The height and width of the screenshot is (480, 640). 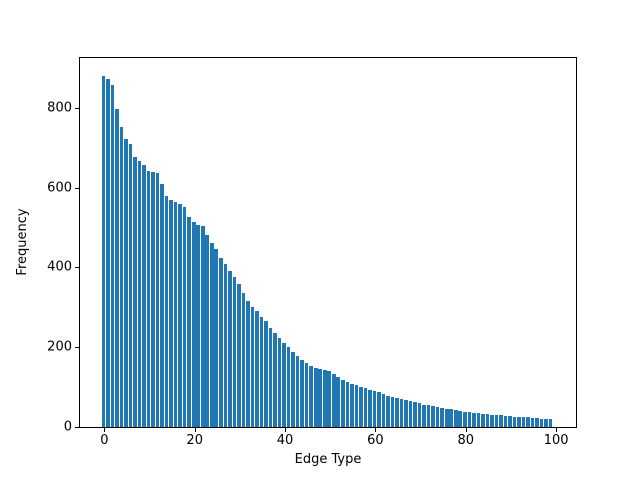 What do you see at coordinates (59, 347) in the screenshot?
I see `y-tick-label: 200` at bounding box center [59, 347].